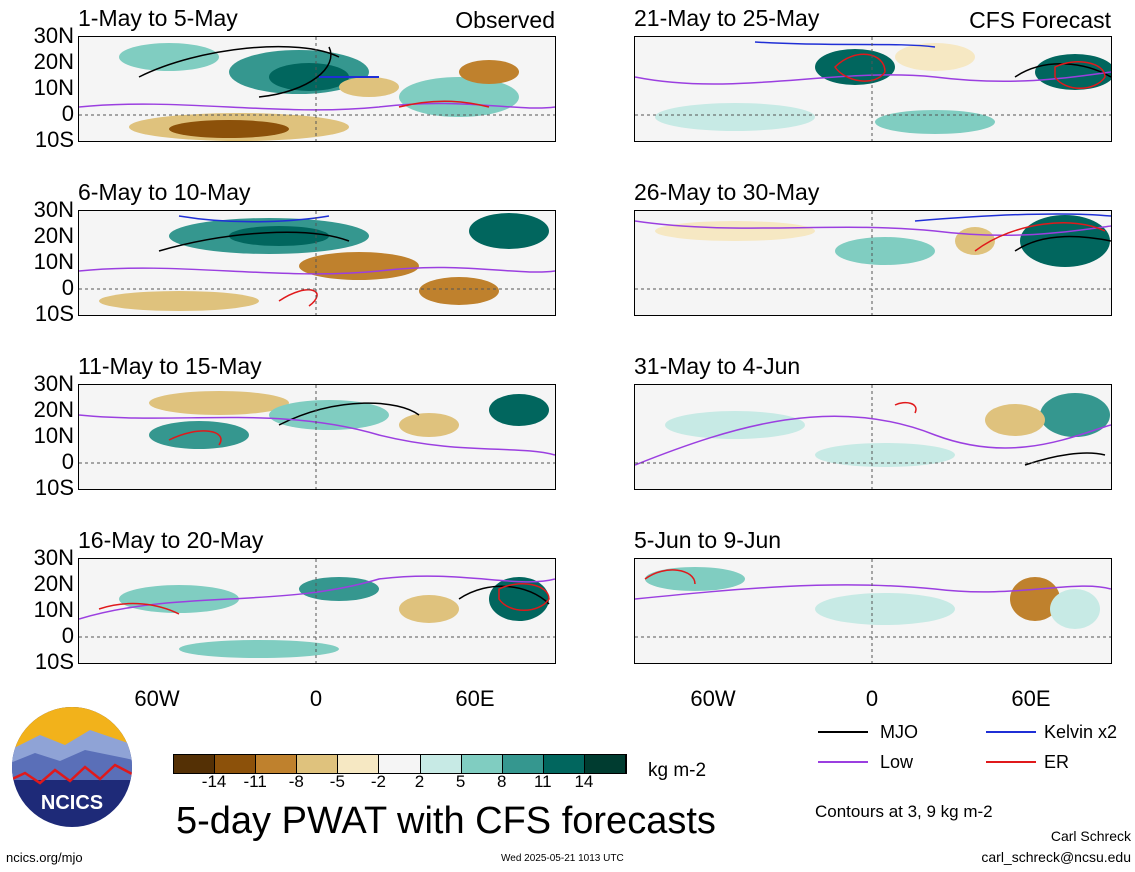 This screenshot has width=1135, height=872. I want to click on panel-title-obs-4: 16-May to 20-May, so click(171, 540).